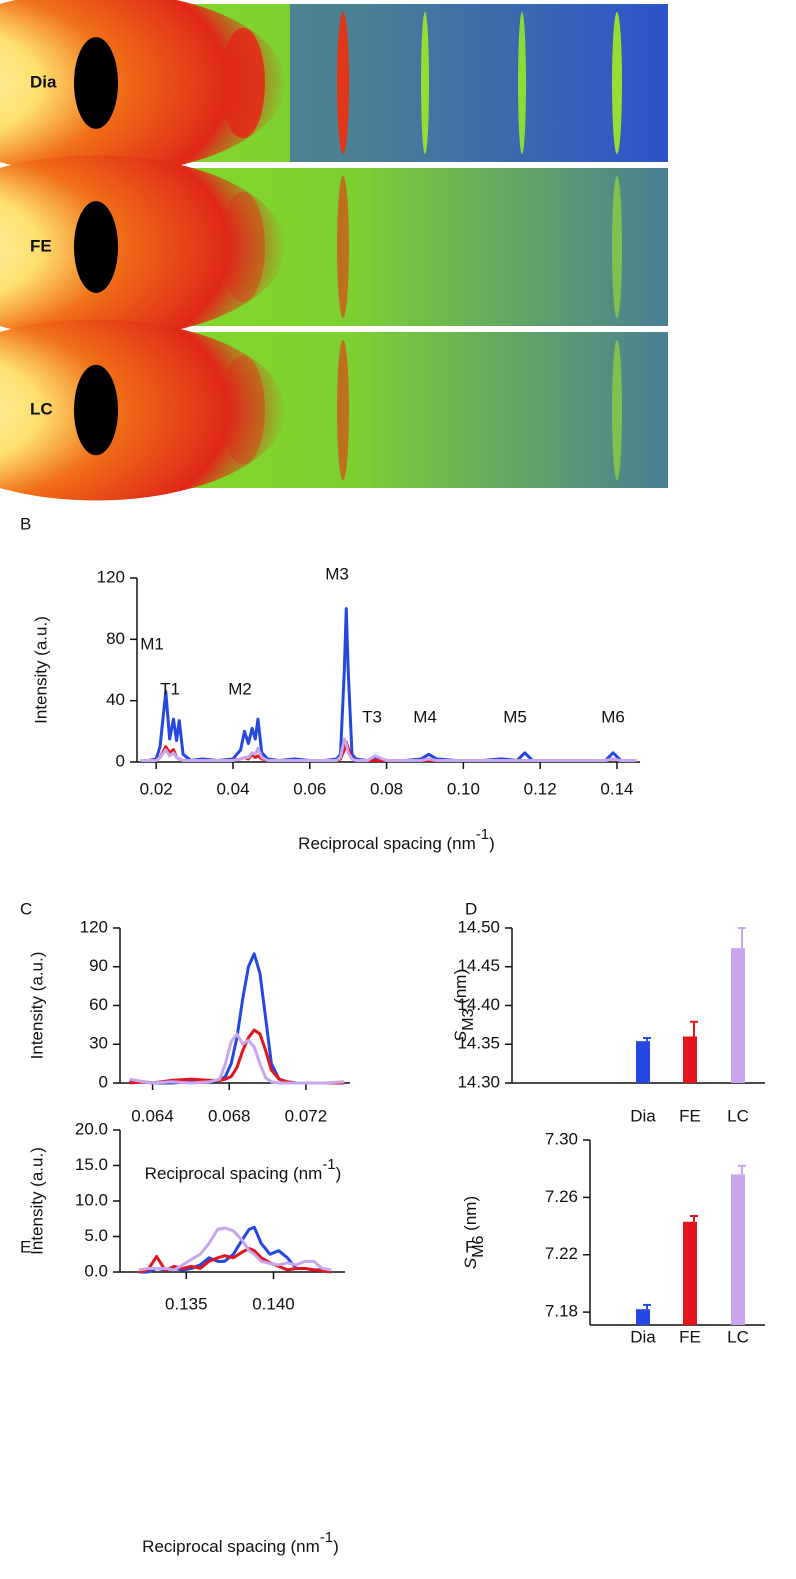 This screenshot has height=1579, width=796. Describe the element at coordinates (98, 1004) in the screenshot. I see `y-tick-label: 60` at that location.